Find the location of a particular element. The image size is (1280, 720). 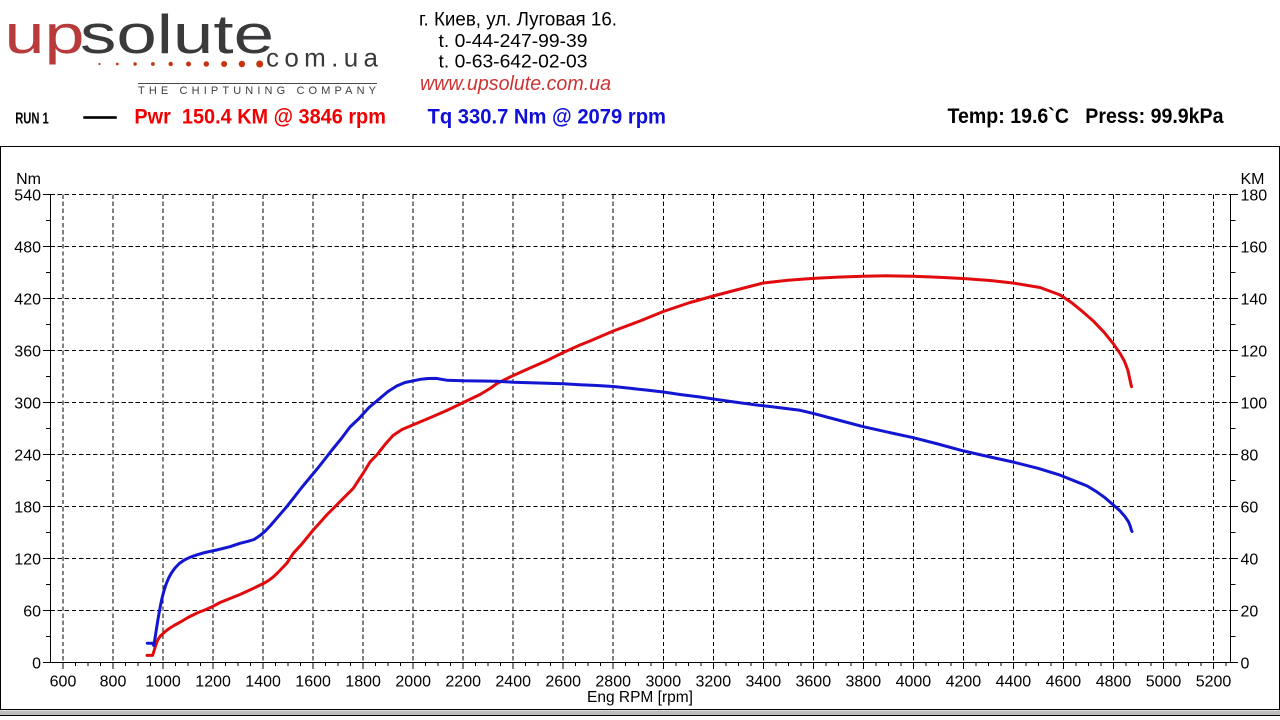

svg-text: 1200 is located at coordinates (213, 681).